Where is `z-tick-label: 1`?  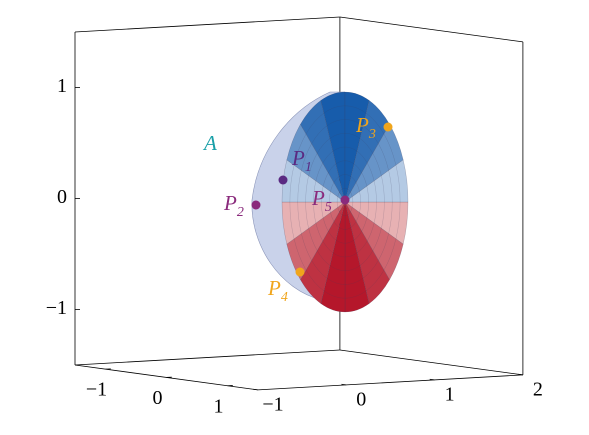 z-tick-label: 1 is located at coordinates (62, 86).